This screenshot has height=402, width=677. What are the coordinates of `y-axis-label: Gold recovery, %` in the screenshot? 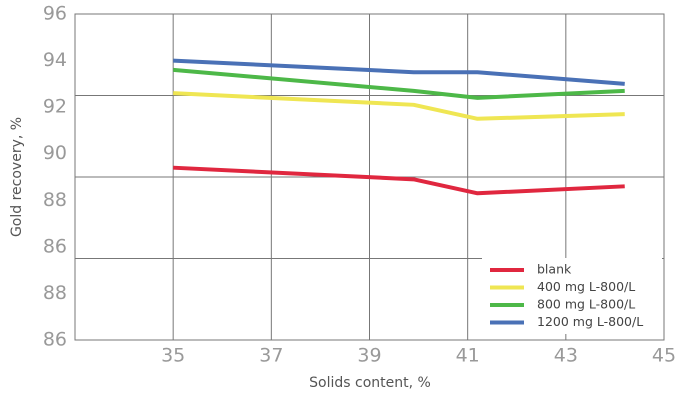 It's located at (17, 177).